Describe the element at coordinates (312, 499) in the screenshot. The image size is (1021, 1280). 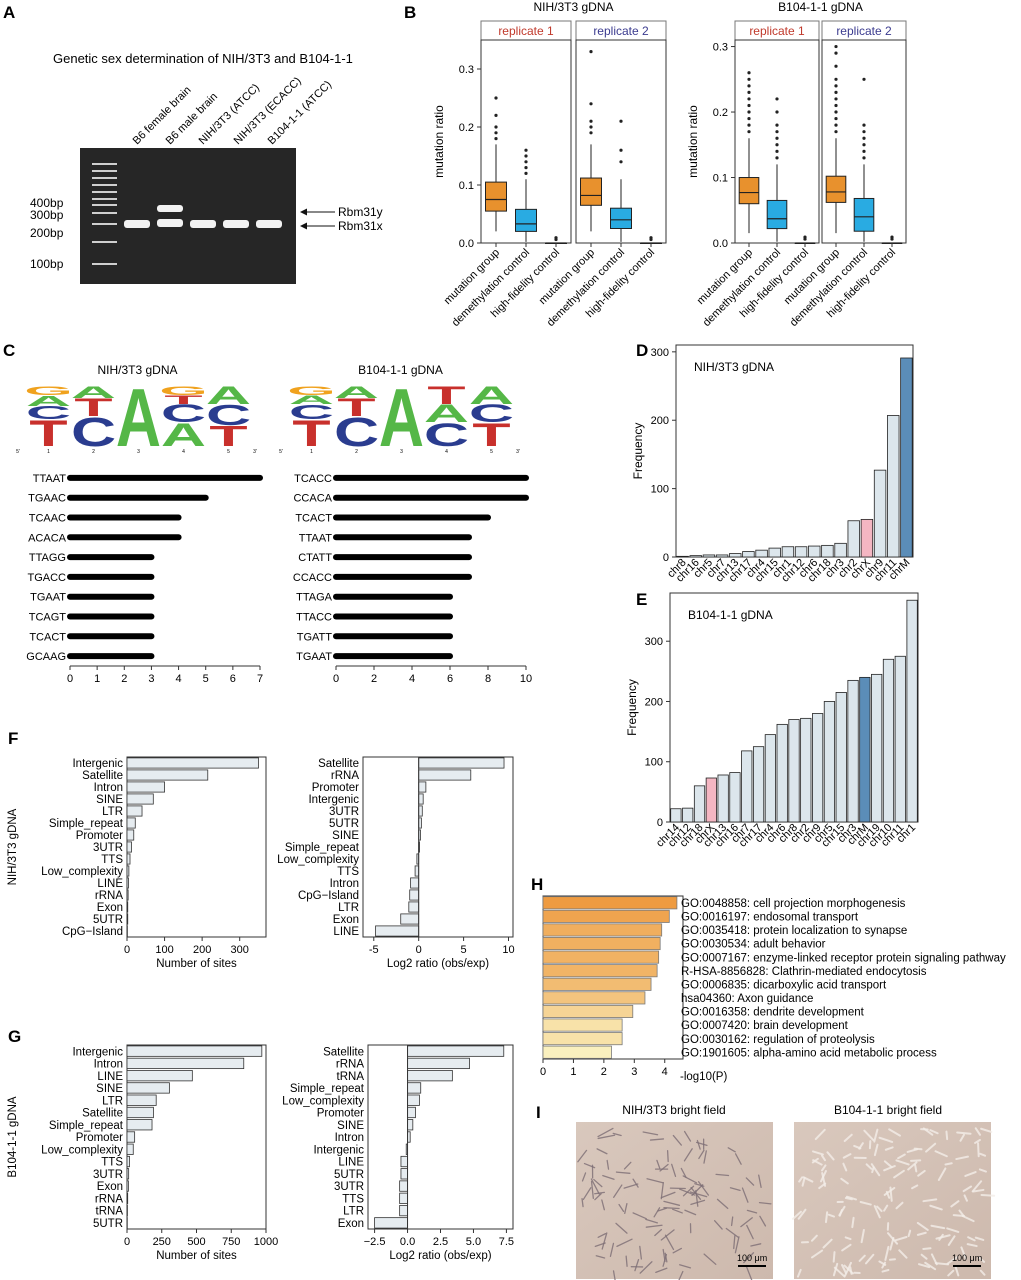
I see `category-label: CCACA` at that location.